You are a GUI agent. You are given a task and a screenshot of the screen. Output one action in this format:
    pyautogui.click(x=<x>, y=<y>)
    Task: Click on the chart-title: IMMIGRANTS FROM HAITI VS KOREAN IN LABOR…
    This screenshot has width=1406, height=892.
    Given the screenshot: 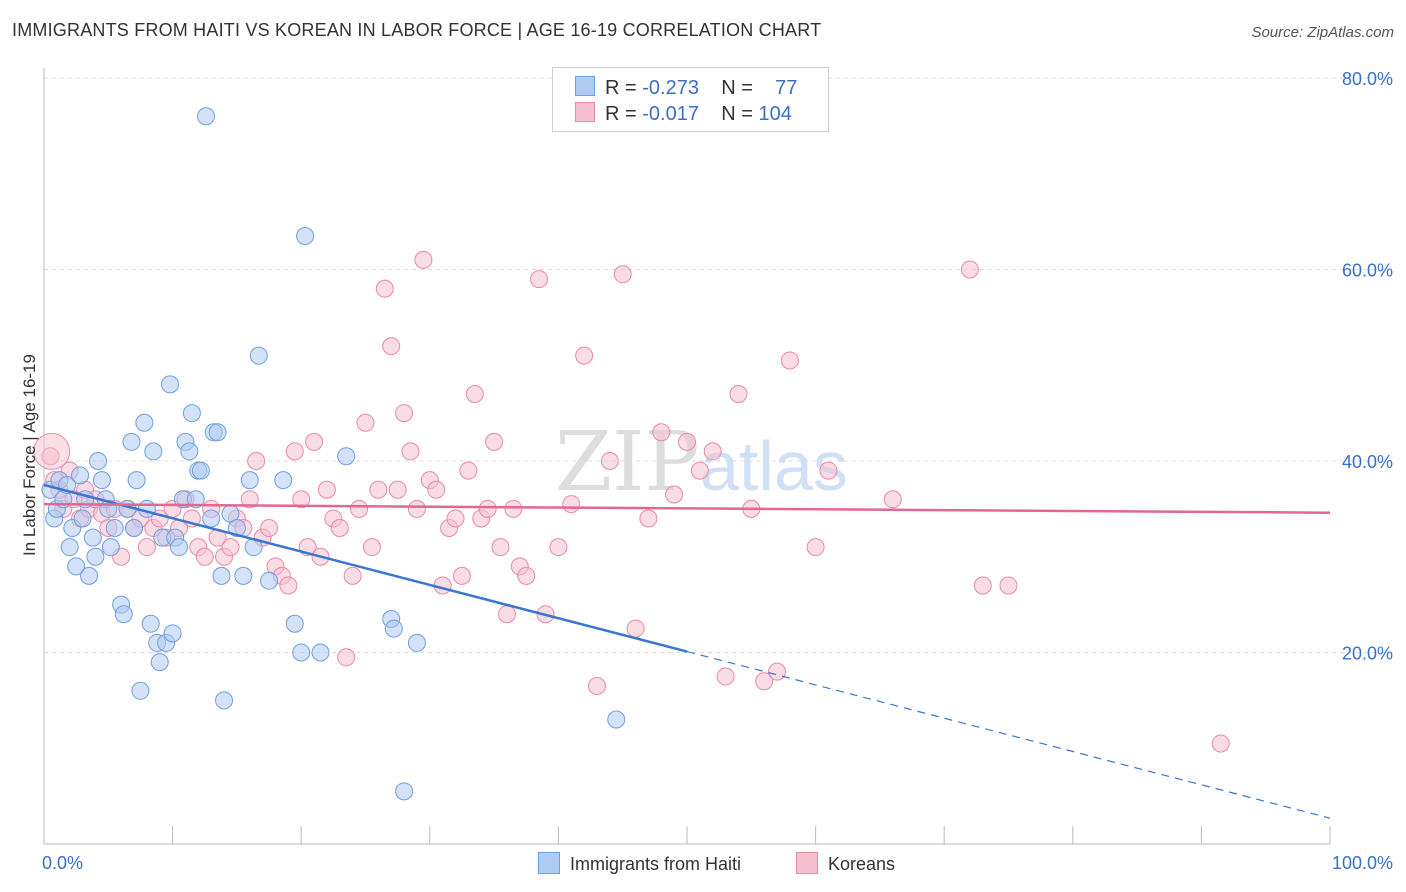 What is the action you would take?
    pyautogui.click(x=417, y=30)
    